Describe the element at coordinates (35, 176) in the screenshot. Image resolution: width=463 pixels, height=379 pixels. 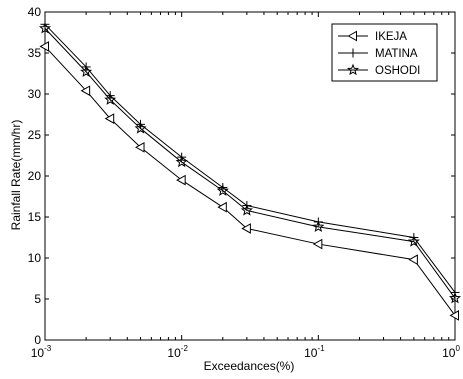
I see `y-tick-label: 20` at that location.